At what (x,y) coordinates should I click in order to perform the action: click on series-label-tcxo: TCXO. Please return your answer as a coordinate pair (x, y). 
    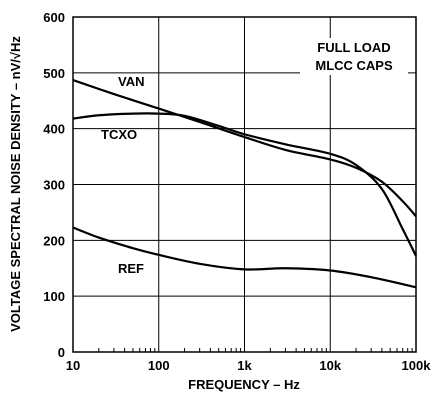
    Looking at the image, I should click on (119, 134).